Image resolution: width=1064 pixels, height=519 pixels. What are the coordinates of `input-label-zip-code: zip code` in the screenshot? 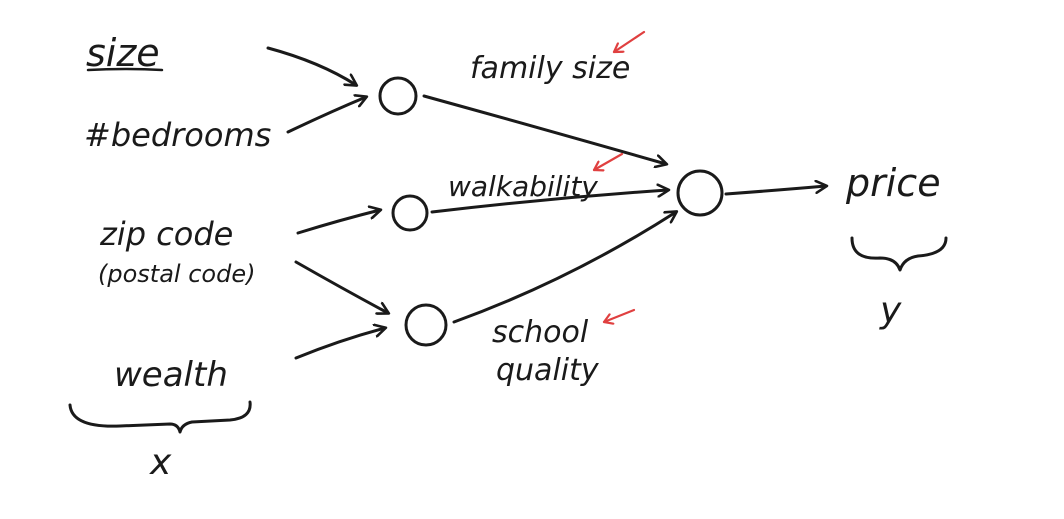 It's located at (166, 234).